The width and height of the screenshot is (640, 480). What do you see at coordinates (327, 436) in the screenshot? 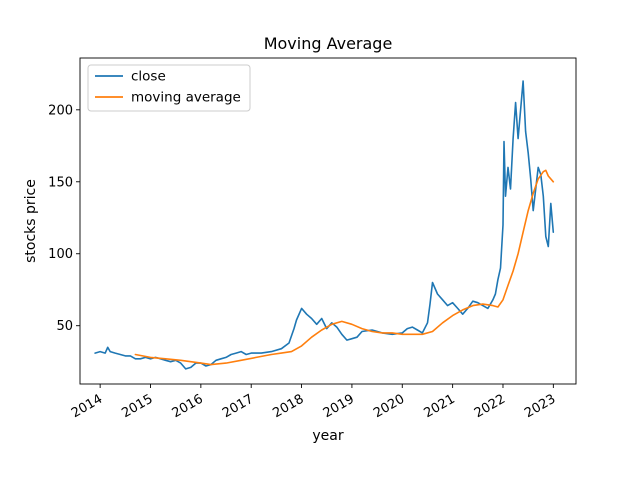
I see `x-axis-label: year` at bounding box center [327, 436].